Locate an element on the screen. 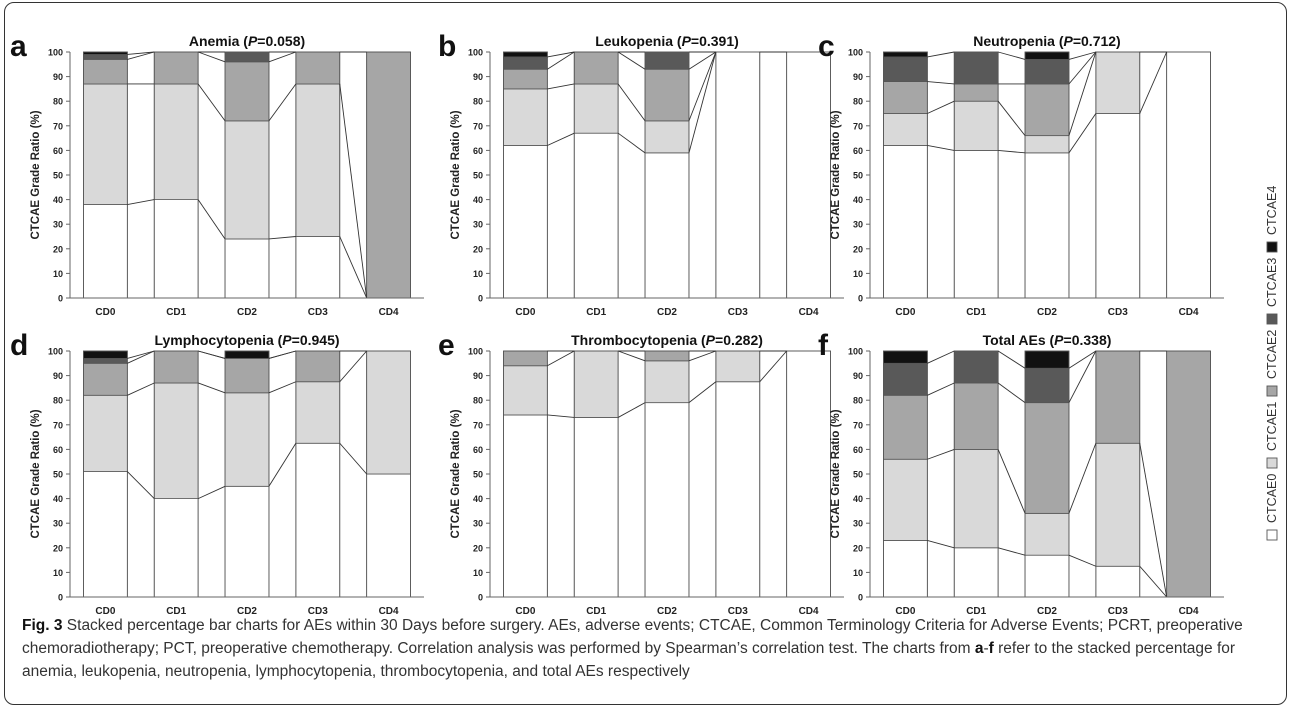  bar-segment-ctcae3-cd1 is located at coordinates (976, 68).